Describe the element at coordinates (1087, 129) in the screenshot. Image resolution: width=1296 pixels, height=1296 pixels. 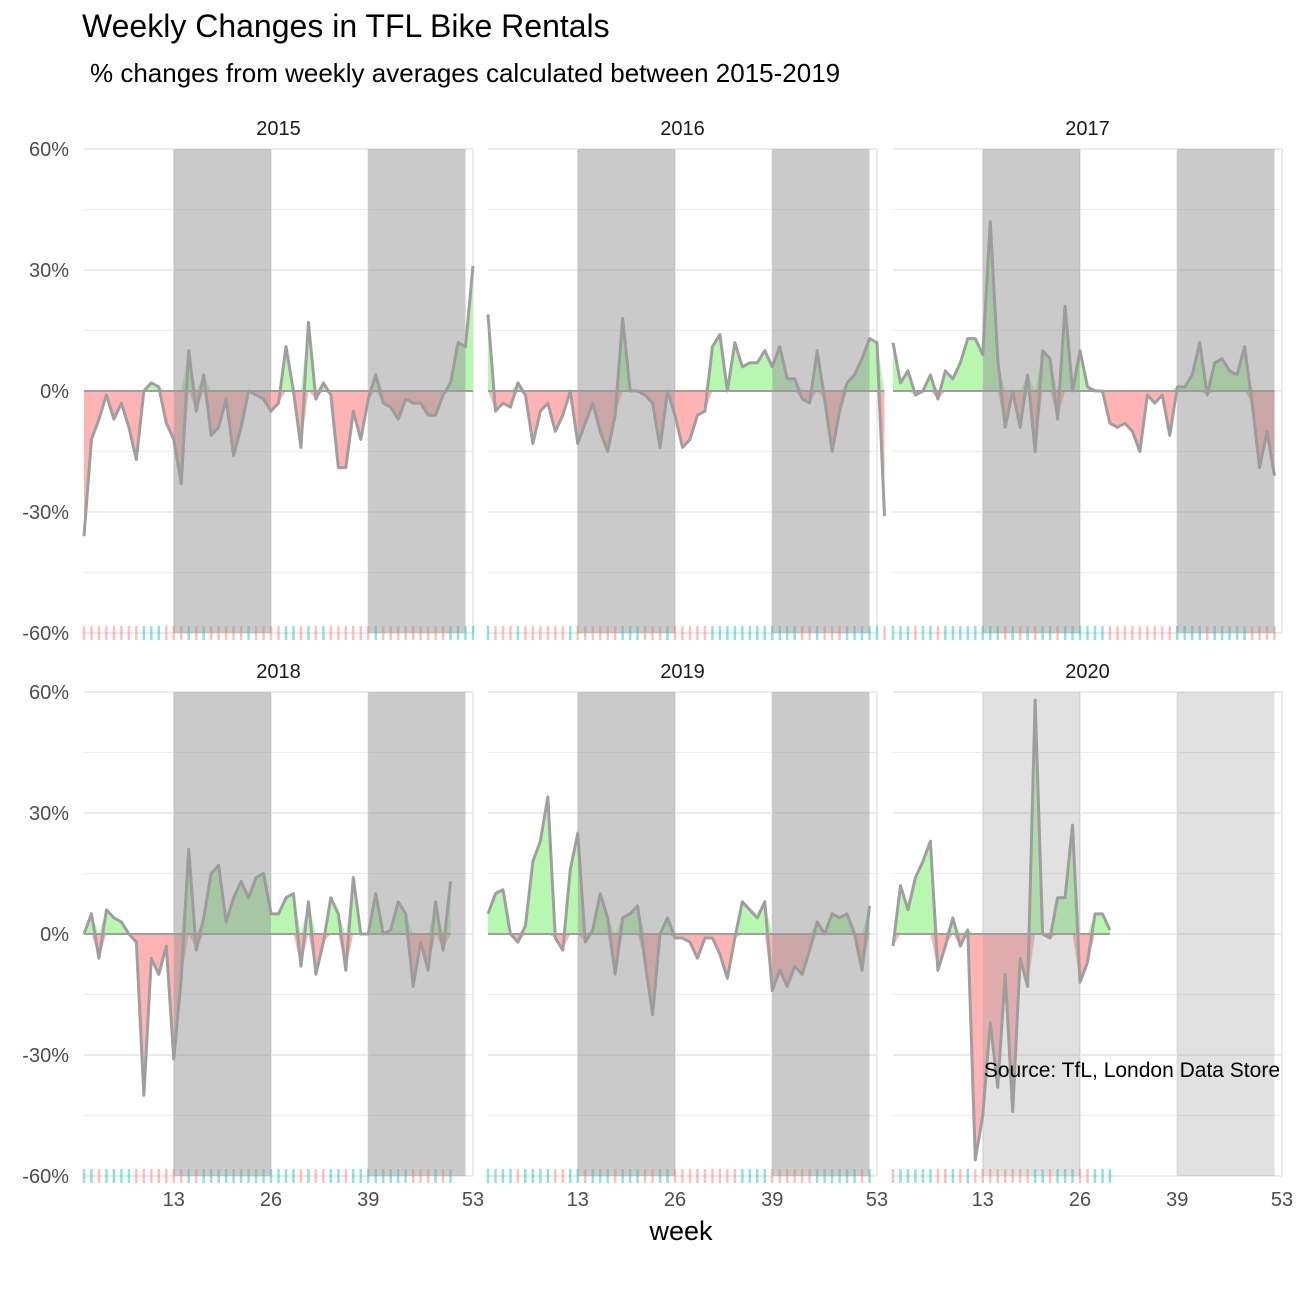
I see `panel-strip-label: 2017` at that location.